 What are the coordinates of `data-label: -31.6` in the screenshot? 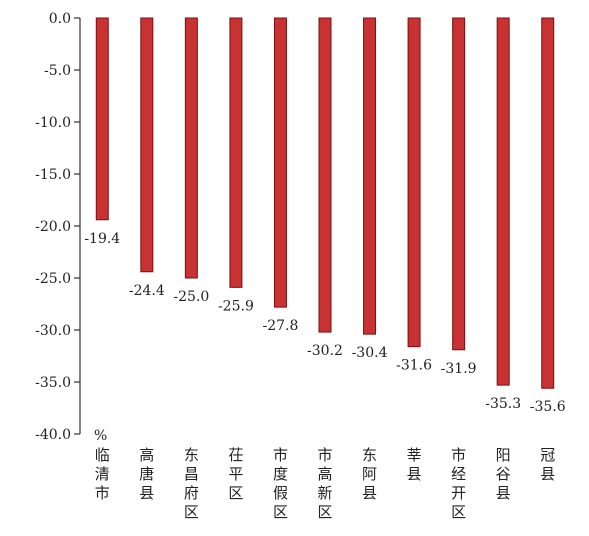 It's located at (414, 366).